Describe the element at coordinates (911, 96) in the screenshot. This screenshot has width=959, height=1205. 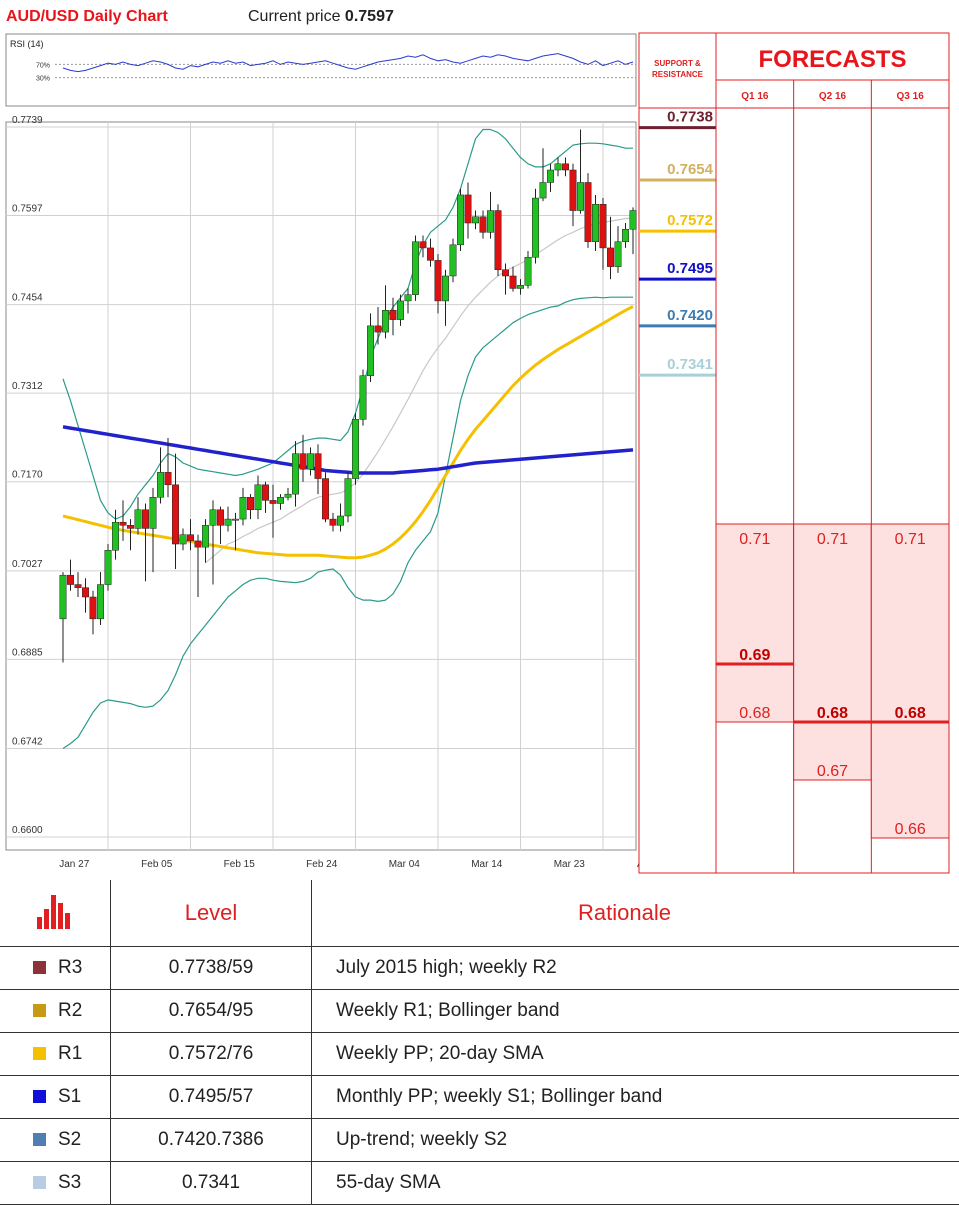
I see `forecast-column-header: Q3 16` at that location.